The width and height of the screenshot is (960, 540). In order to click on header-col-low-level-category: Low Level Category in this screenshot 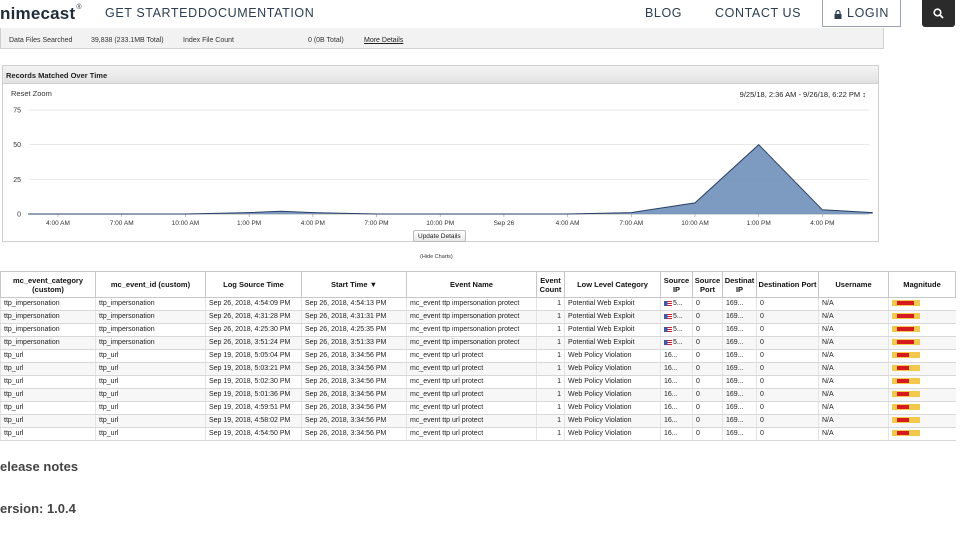, I will do `click(612, 284)`.